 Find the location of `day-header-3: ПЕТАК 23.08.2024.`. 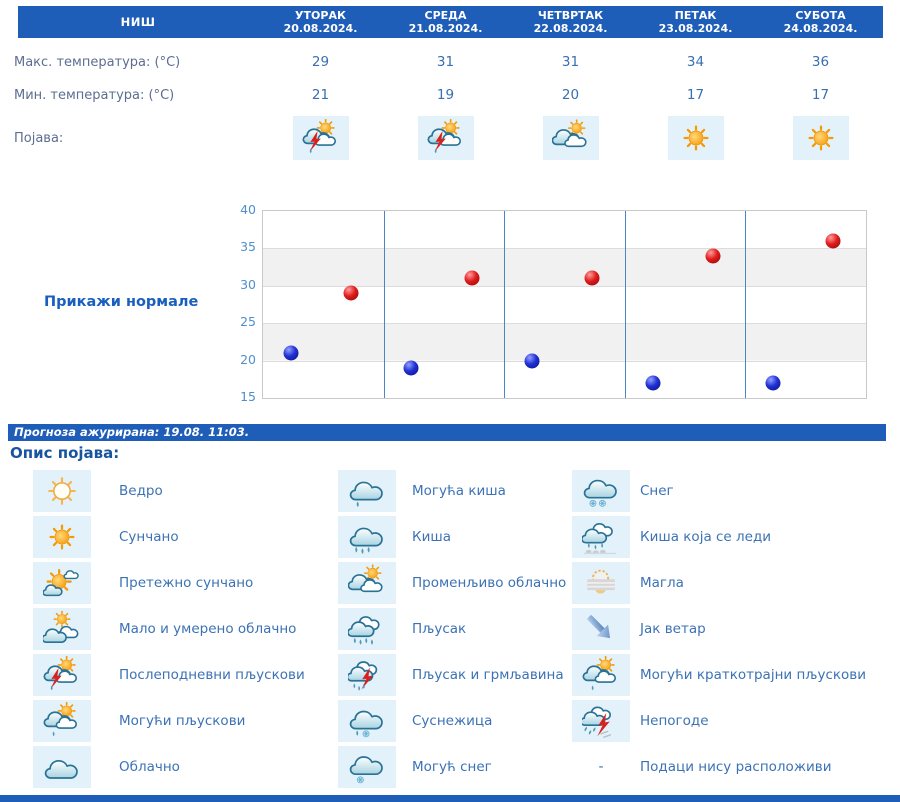

day-header-3: ПЕТАК 23.08.2024. is located at coordinates (695, 22).